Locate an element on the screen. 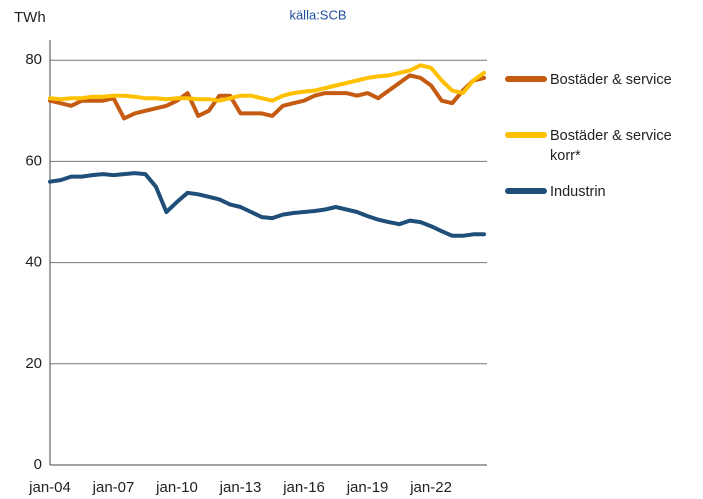  x-tick-label: jan-22 is located at coordinates (430, 487).